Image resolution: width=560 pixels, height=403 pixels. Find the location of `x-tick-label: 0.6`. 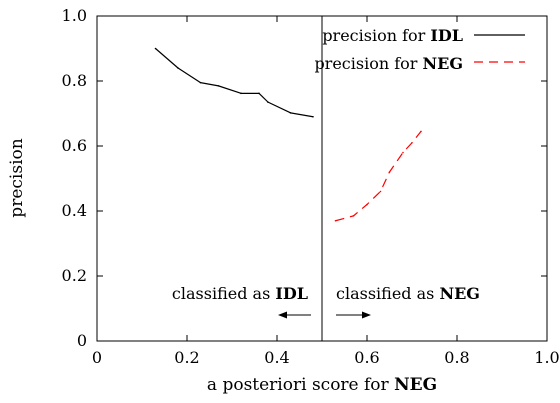

x-tick-label: 0.6 is located at coordinates (366, 357).